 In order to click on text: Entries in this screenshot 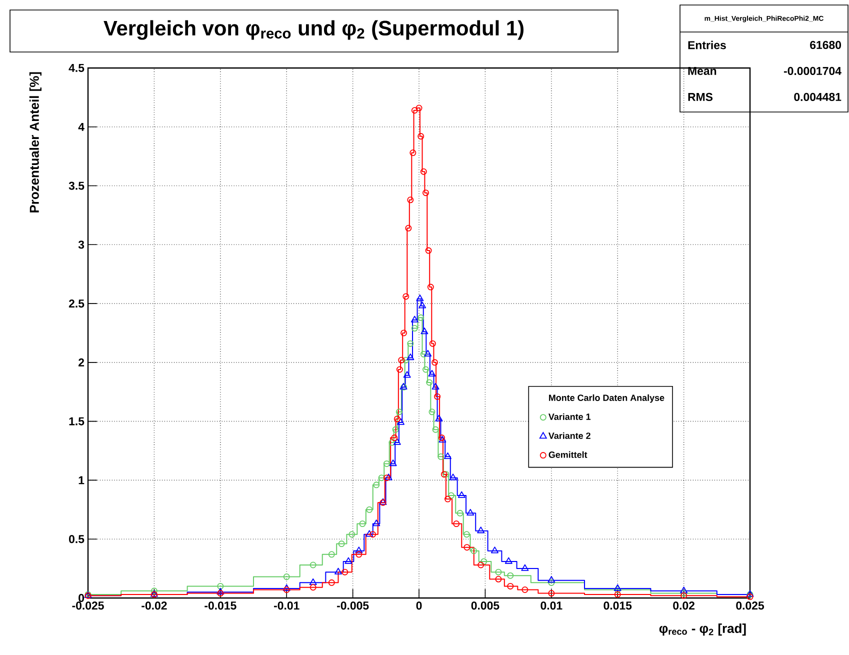, I will do `click(707, 45)`.